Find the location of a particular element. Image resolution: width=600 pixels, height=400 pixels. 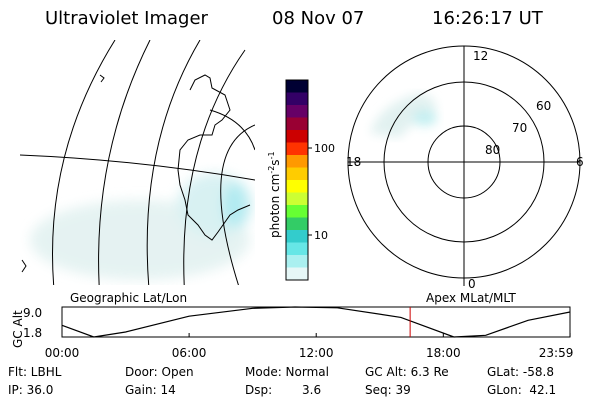

status-glat: GLat: -58.8 is located at coordinates (520, 372).